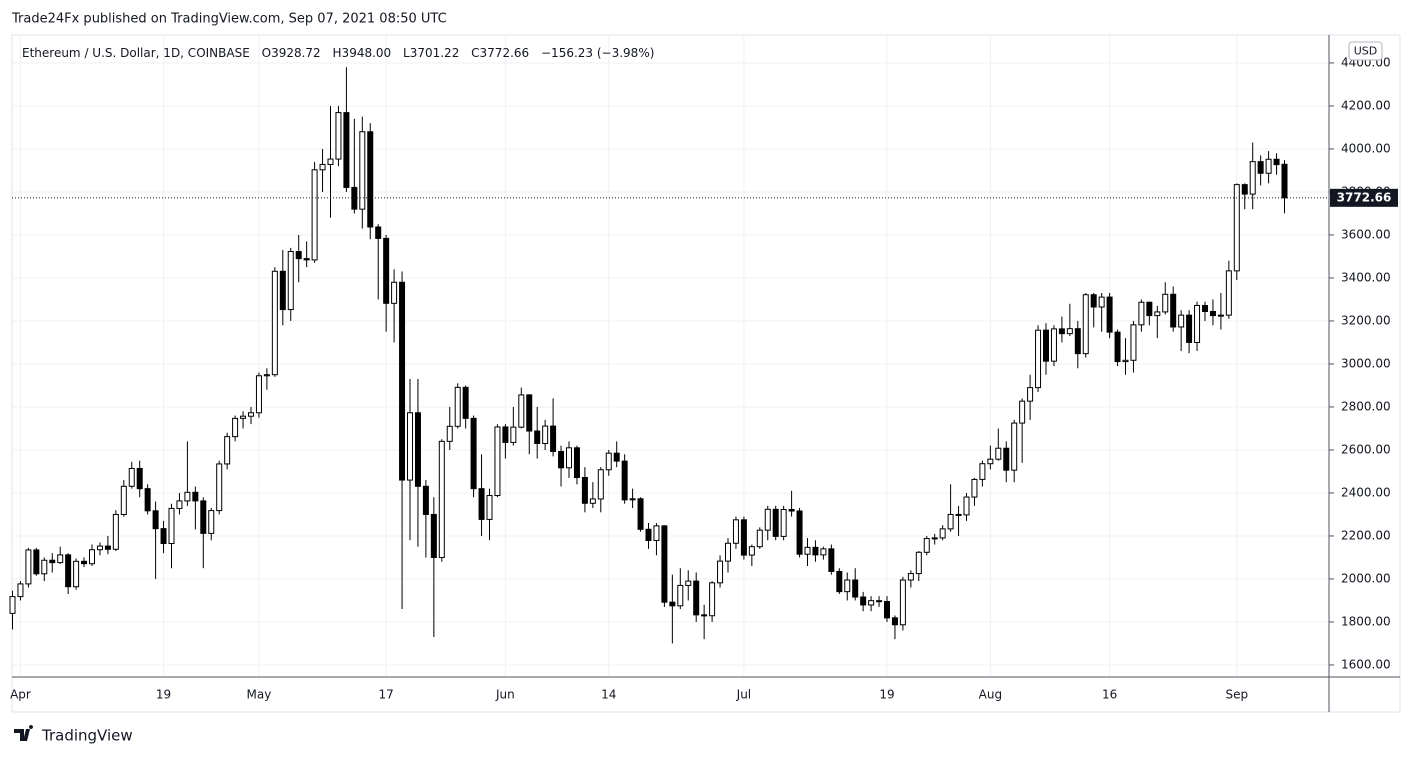 The height and width of the screenshot is (757, 1414). What do you see at coordinates (1366, 51) in the screenshot?
I see `currency-badge: USD` at bounding box center [1366, 51].